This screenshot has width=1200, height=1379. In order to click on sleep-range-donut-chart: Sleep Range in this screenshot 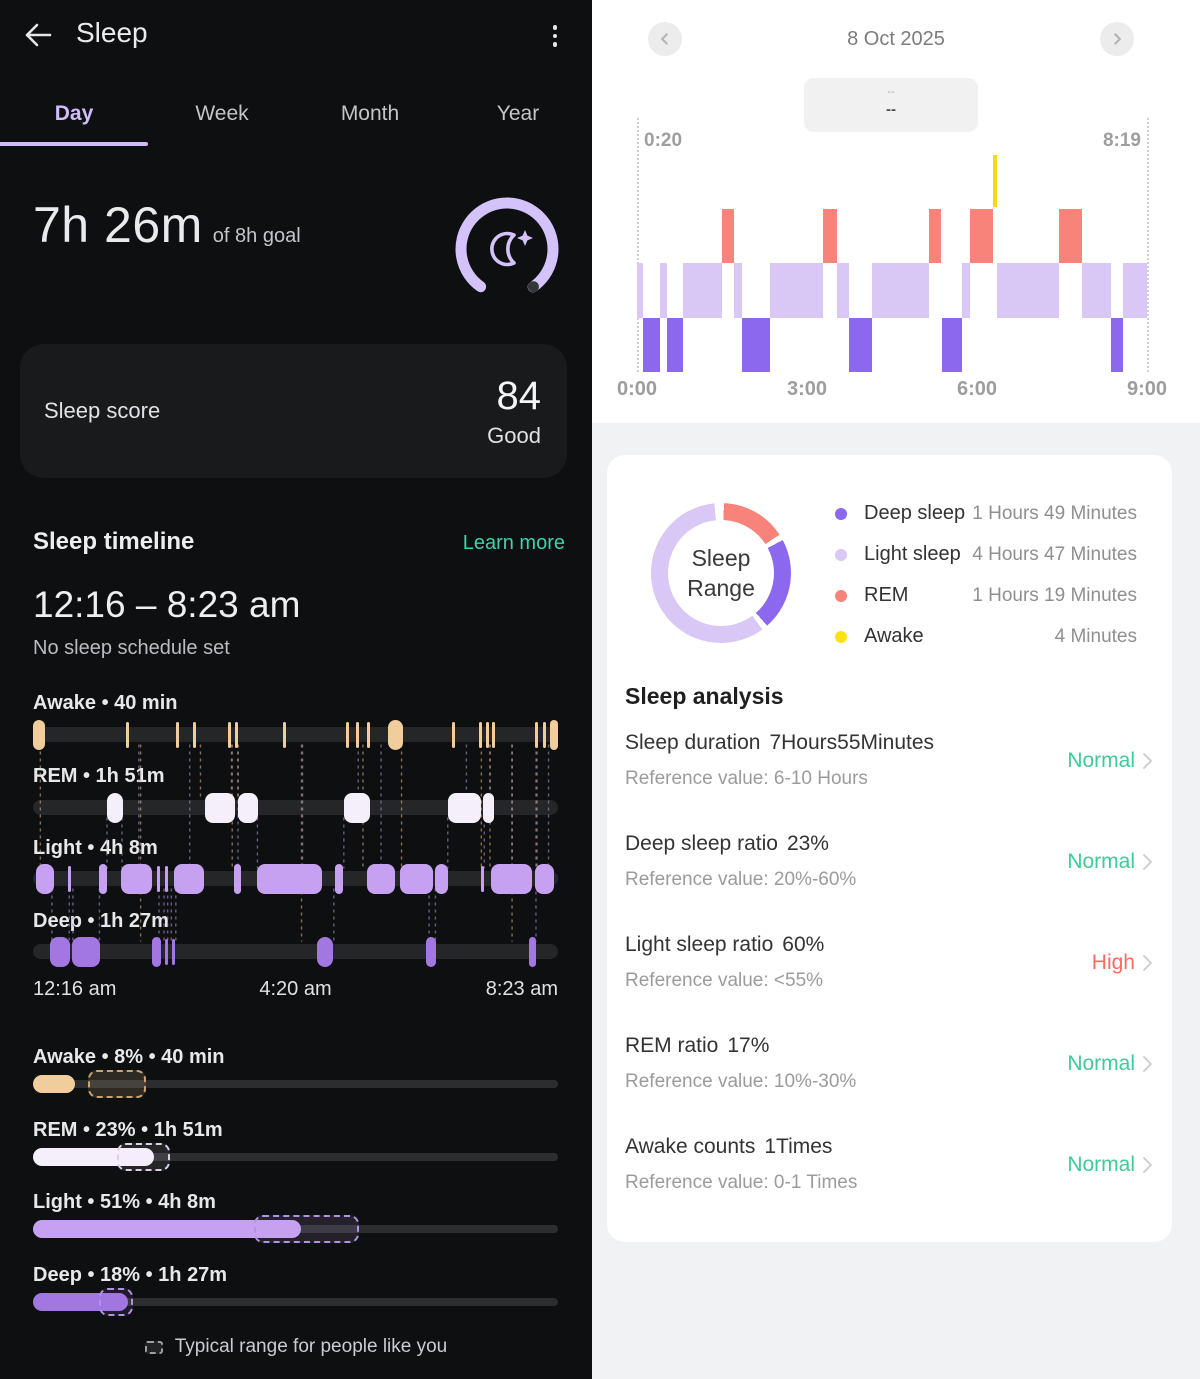, I will do `click(721, 573)`.